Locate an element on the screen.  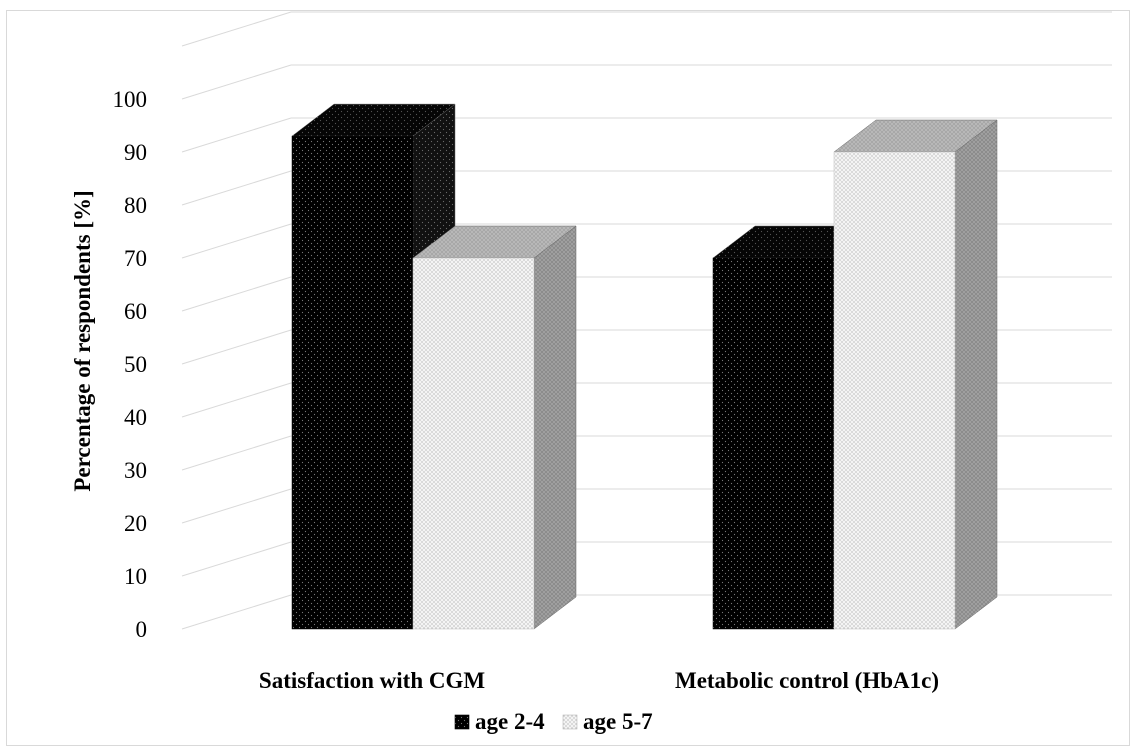
x-category-label: Metabolic control (HbA1c) is located at coordinates (807, 680).